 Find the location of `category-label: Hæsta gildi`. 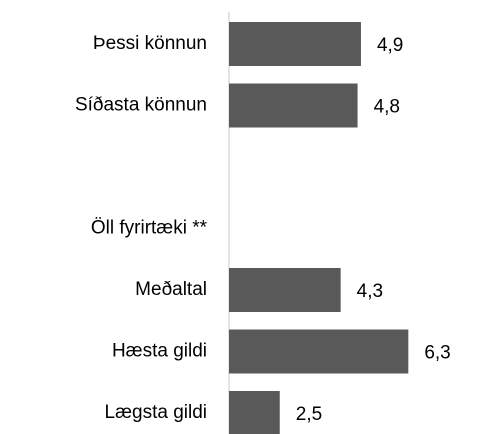

category-label: Hæsta gildi is located at coordinates (159, 351).